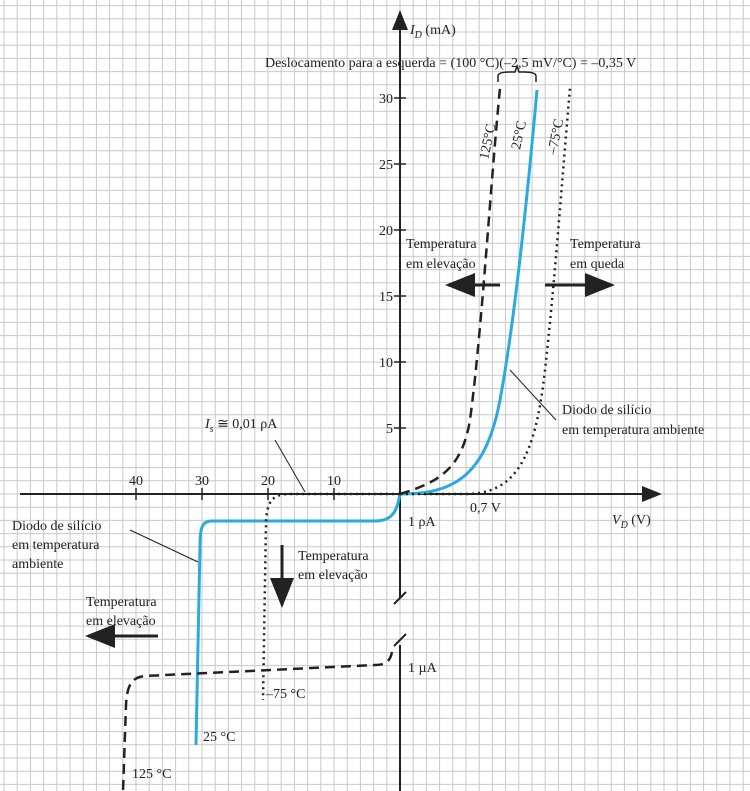  What do you see at coordinates (488, 142) in the screenshot?
I see `curve-label: 125°C` at bounding box center [488, 142].